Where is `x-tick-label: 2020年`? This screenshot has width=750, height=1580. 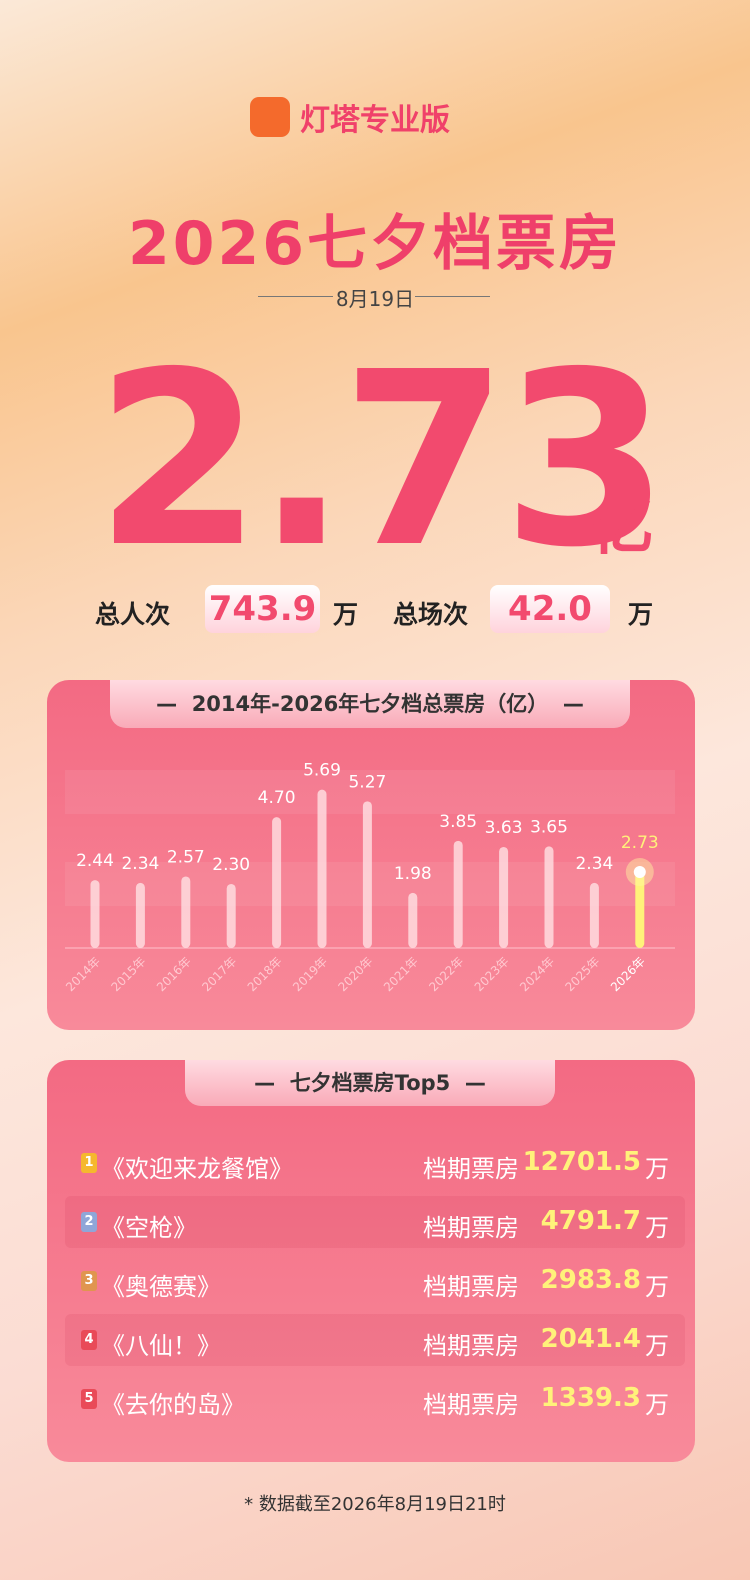
x-tick-label: 2020年 is located at coordinates (356, 974).